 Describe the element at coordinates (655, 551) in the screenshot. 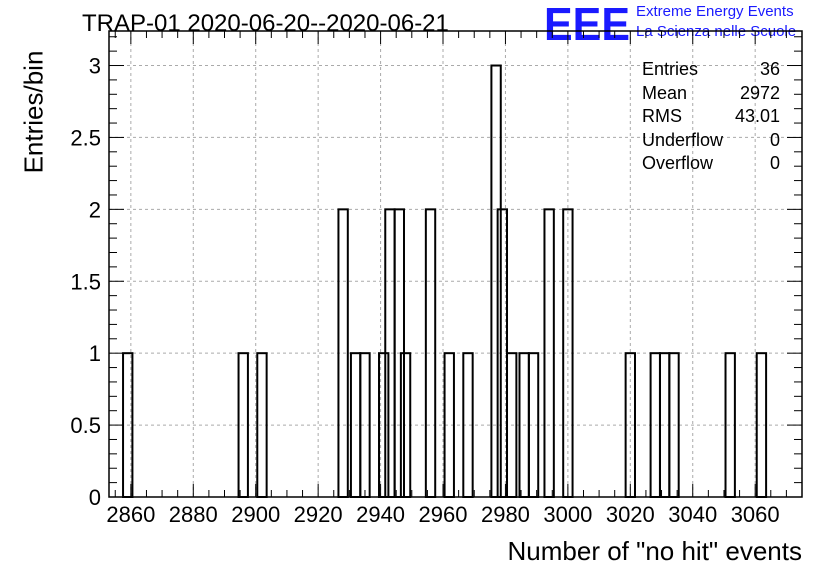

I see `x-axis-label: Number of "no hit" events` at that location.